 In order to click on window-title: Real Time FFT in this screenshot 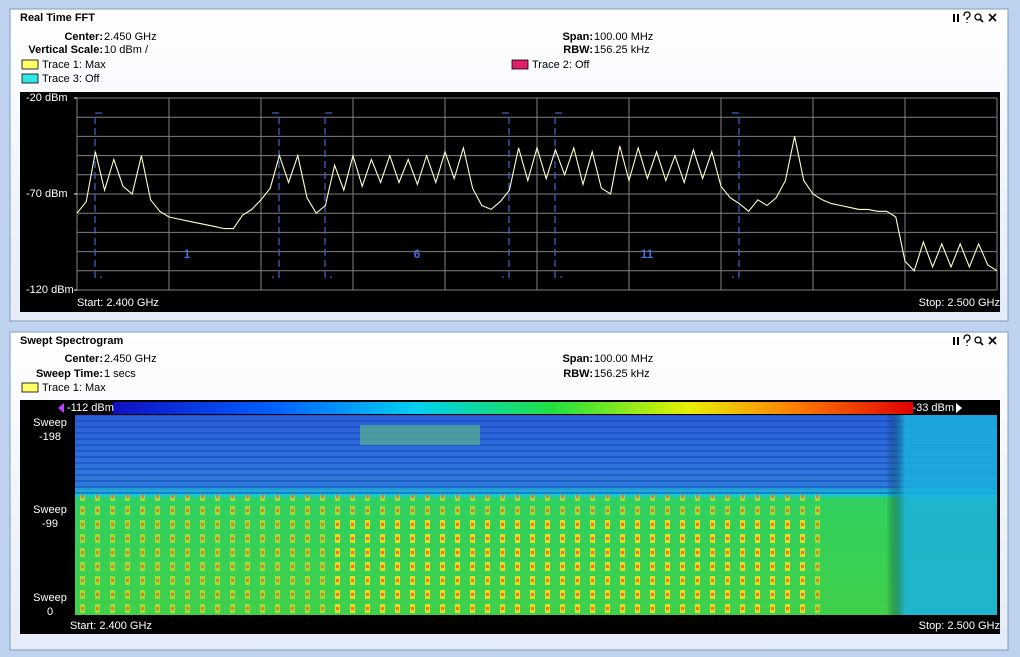, I will do `click(57, 18)`.